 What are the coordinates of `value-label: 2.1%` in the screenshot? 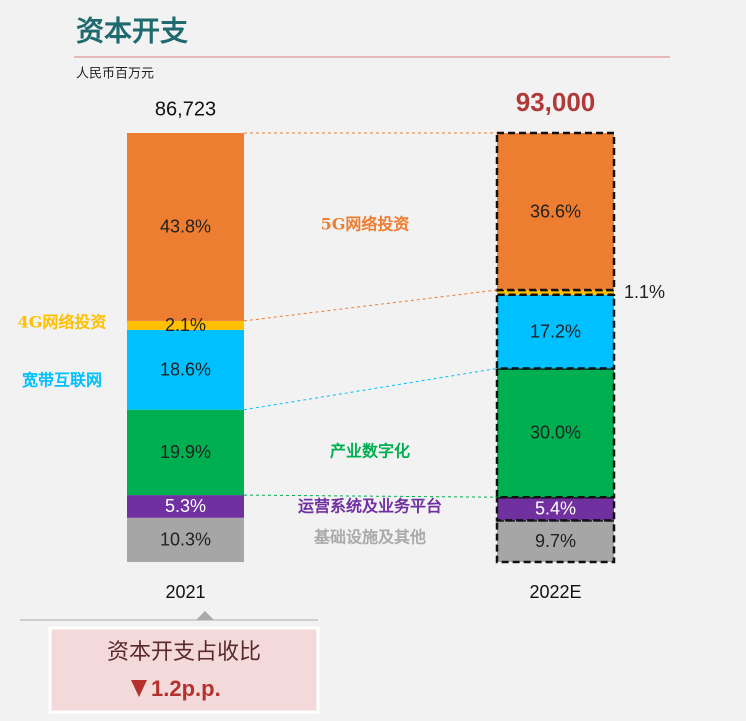 It's located at (185, 325).